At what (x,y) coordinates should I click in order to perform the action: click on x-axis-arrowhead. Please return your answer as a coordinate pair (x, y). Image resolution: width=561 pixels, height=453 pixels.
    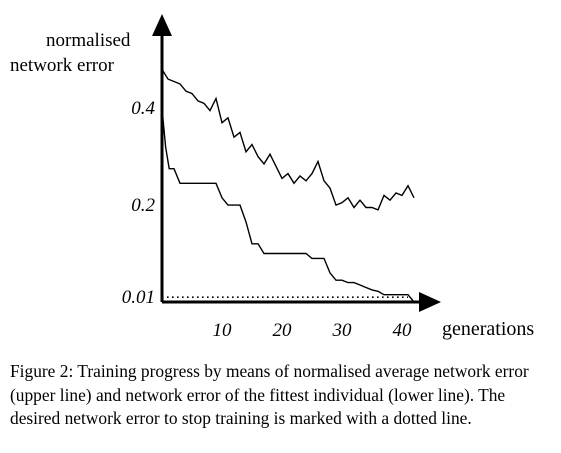
    Looking at the image, I should click on (430, 302).